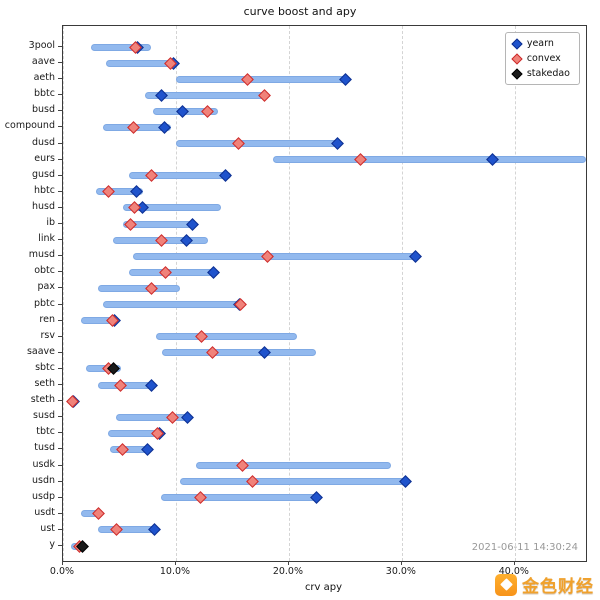 The width and height of the screenshot is (600, 600). I want to click on yearn-marker-ib, so click(193, 224).